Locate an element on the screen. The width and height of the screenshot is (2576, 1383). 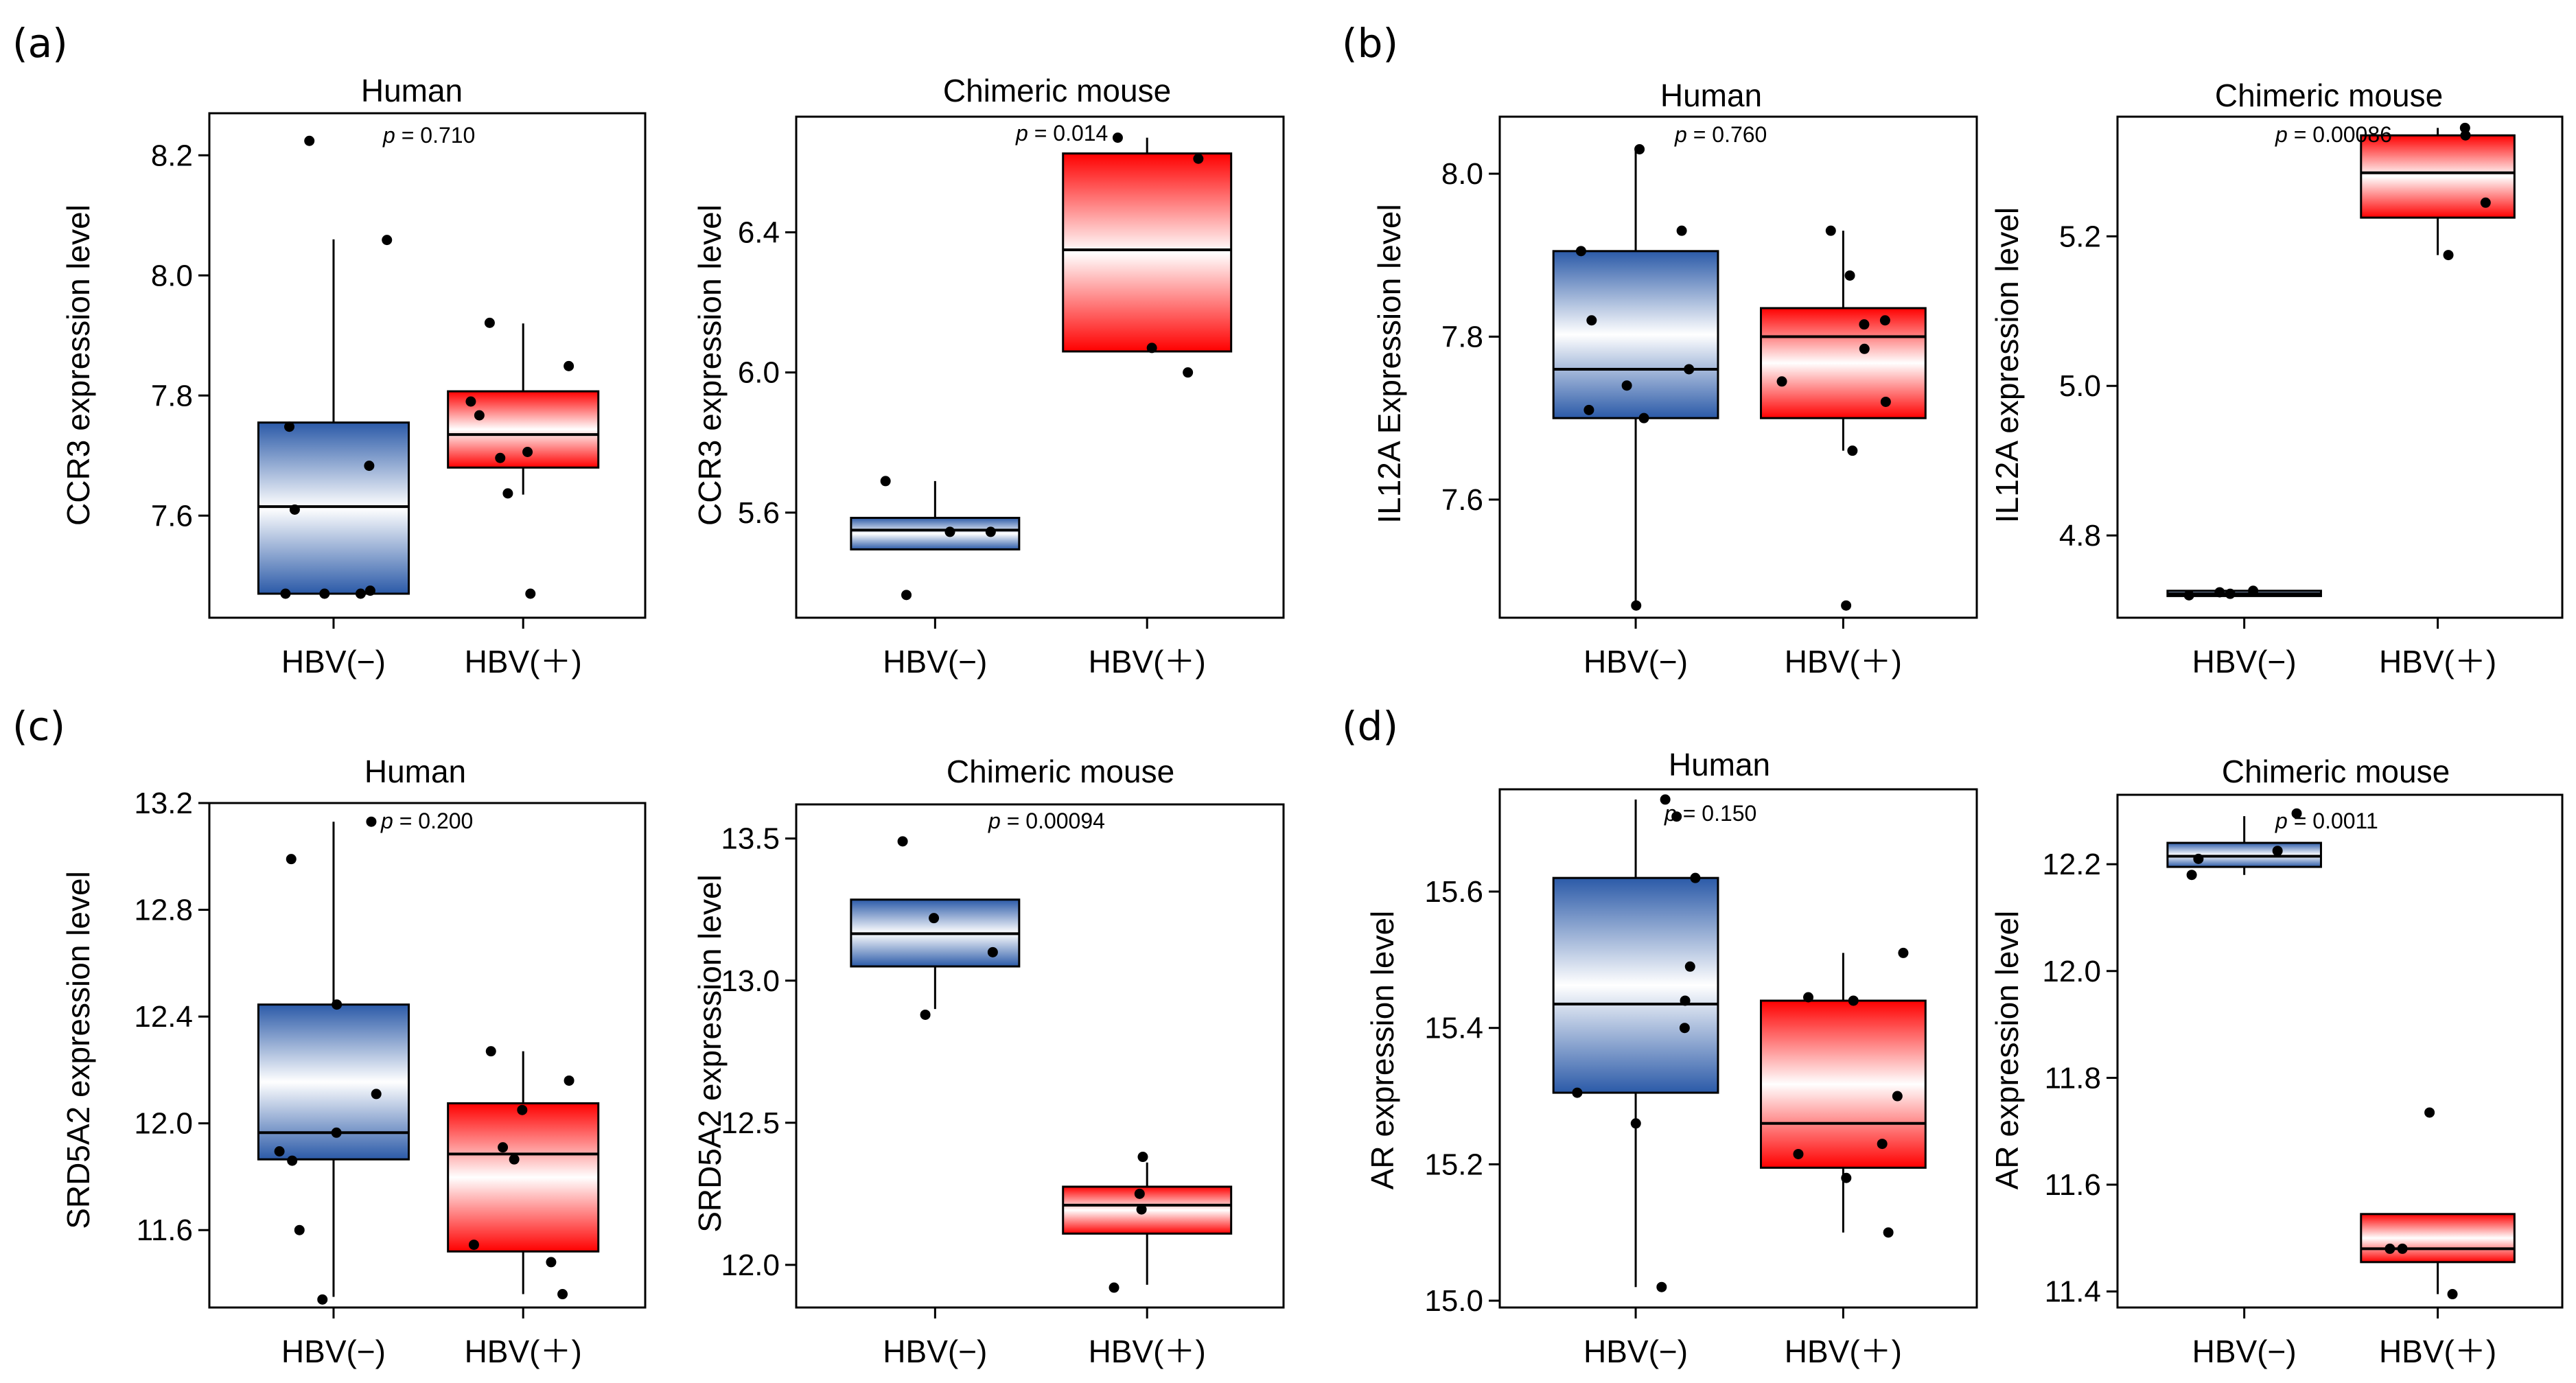
y-tick-label: 12.0 is located at coordinates (2071, 971).